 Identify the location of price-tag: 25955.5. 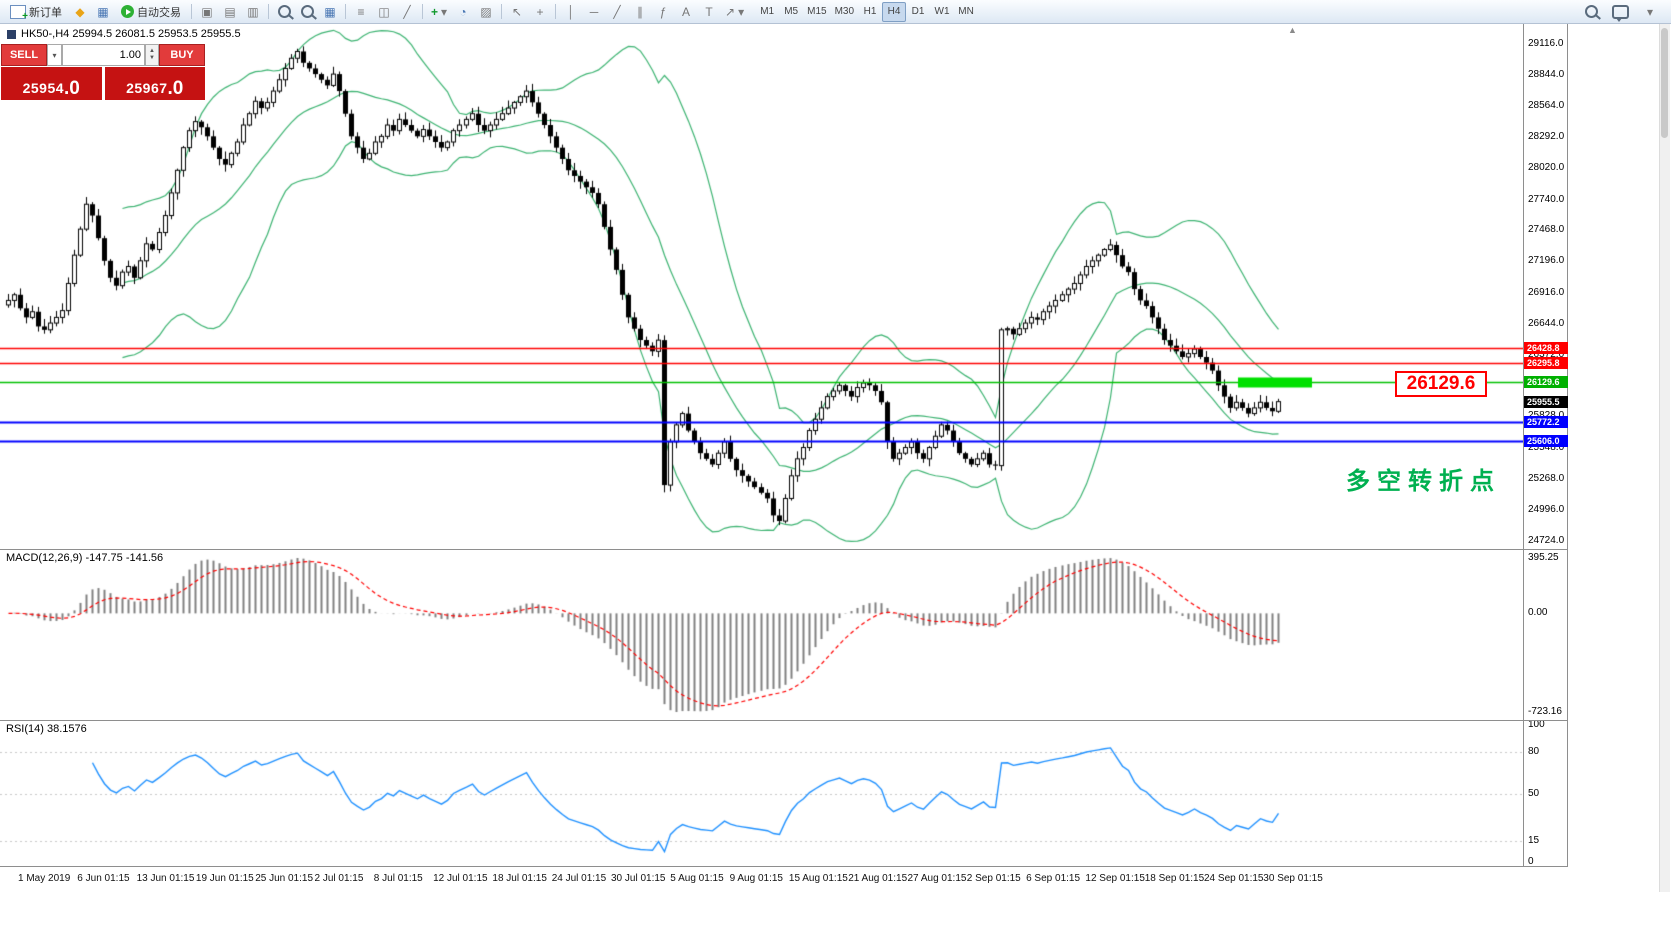
(1546, 401).